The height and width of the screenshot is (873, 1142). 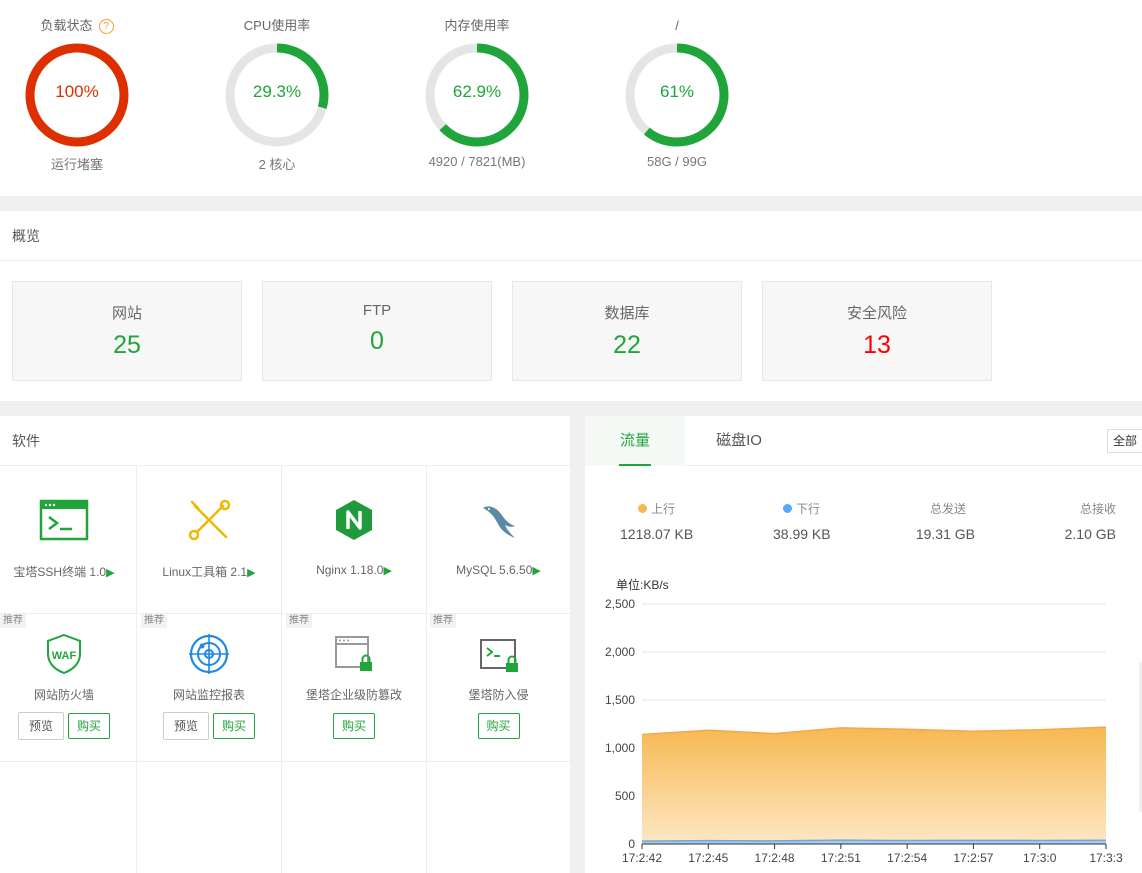 I want to click on stat-label: 下行, so click(x=808, y=509).